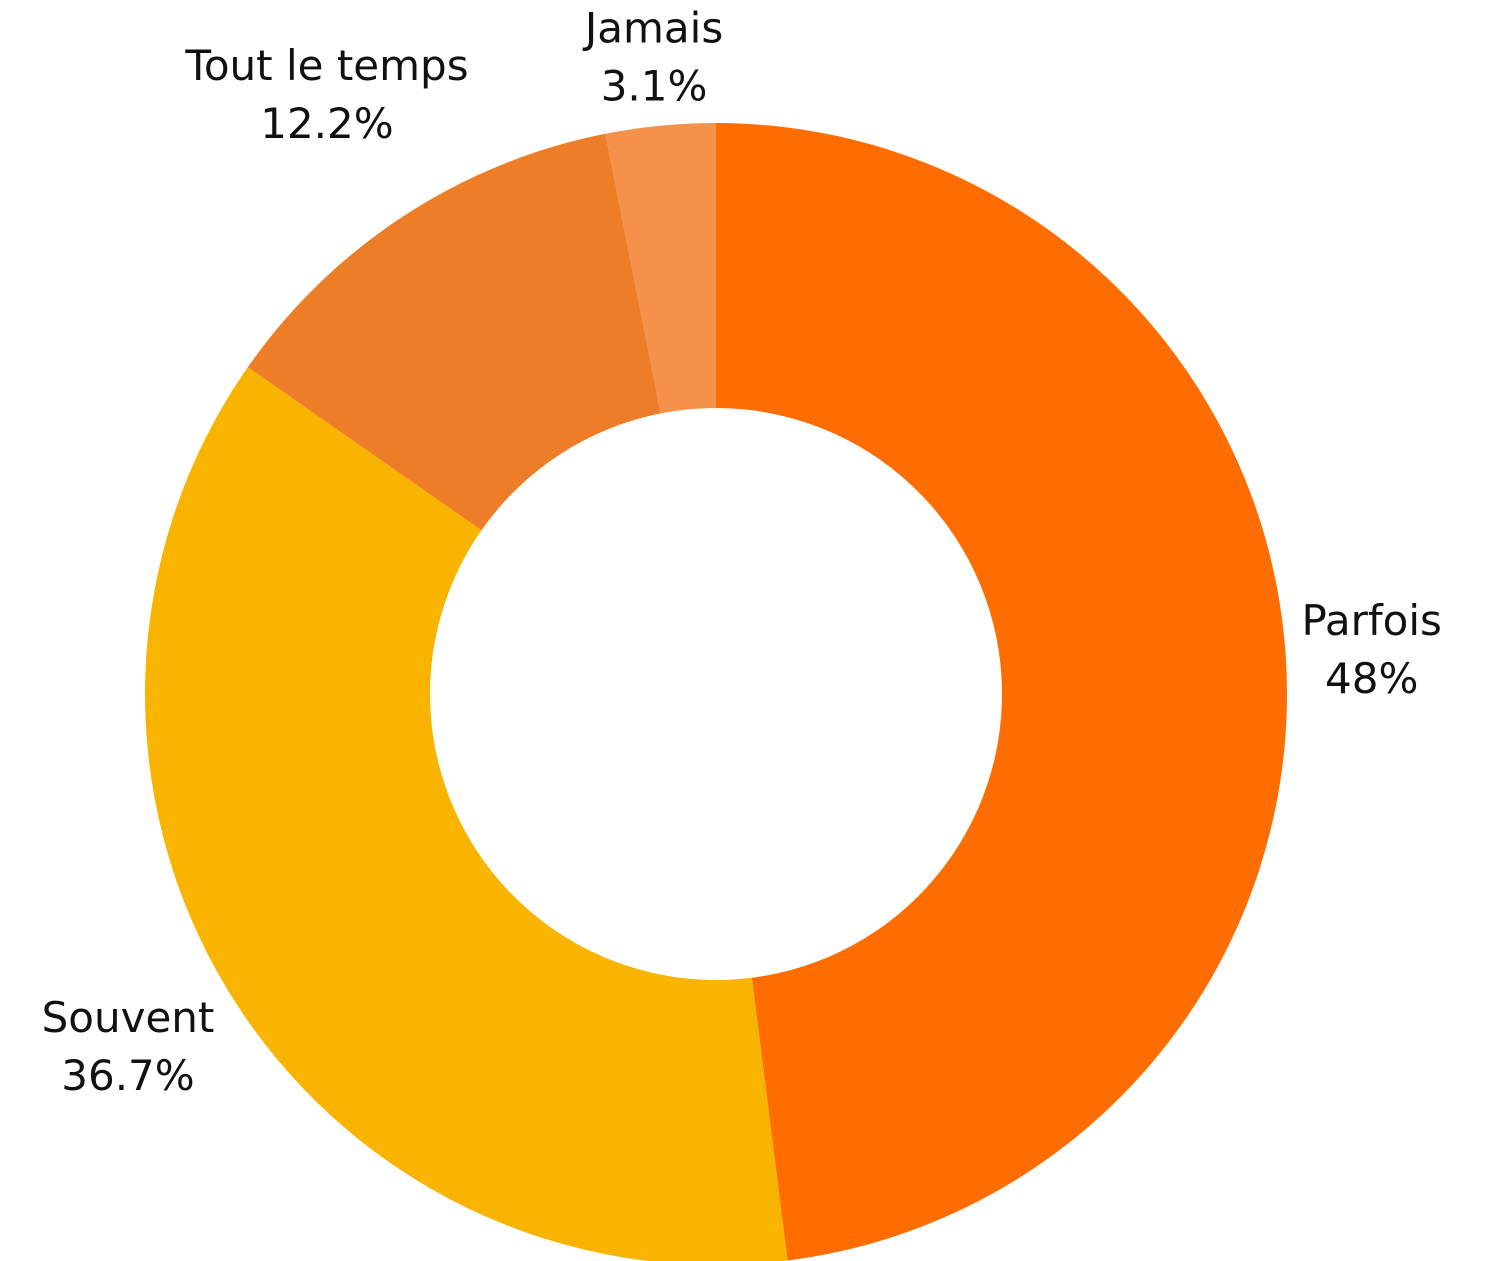 The width and height of the screenshot is (1491, 1261). Describe the element at coordinates (326, 65) in the screenshot. I see `slice-label: Tout le temps` at that location.